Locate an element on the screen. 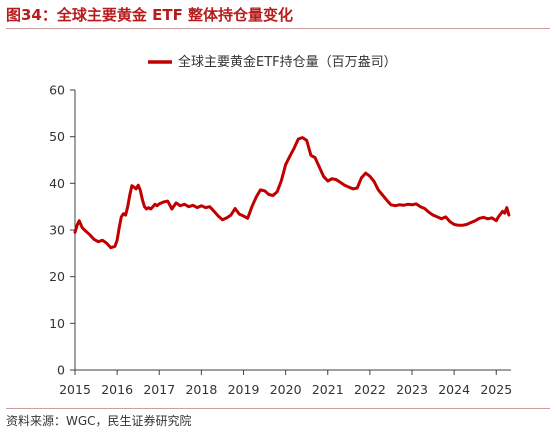  x-tick-label: 2024 is located at coordinates (454, 389).